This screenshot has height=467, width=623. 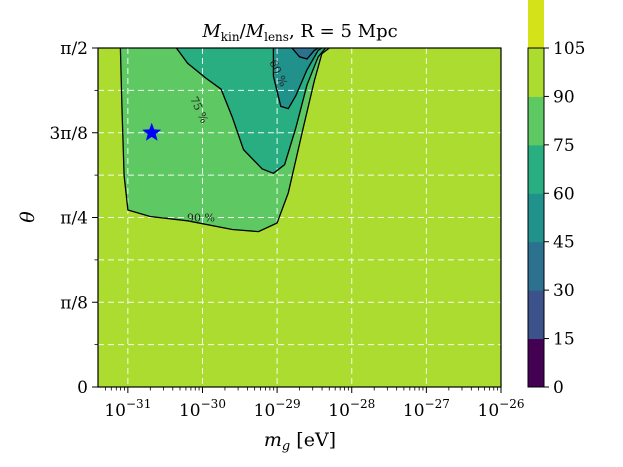 I want to click on marker-layer, so click(x=152, y=131).